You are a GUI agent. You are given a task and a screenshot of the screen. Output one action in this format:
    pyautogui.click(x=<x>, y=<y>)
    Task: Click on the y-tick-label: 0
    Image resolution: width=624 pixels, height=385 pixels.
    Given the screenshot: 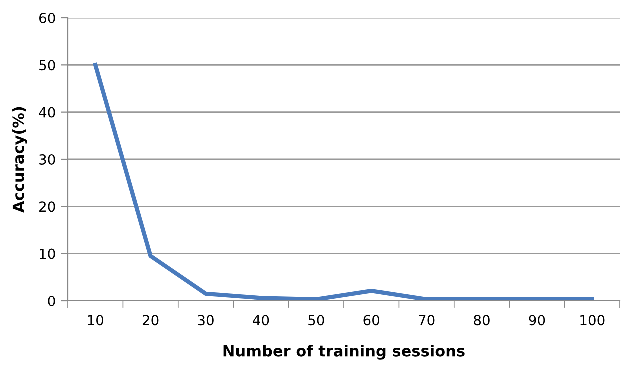 What is the action you would take?
    pyautogui.click(x=52, y=301)
    